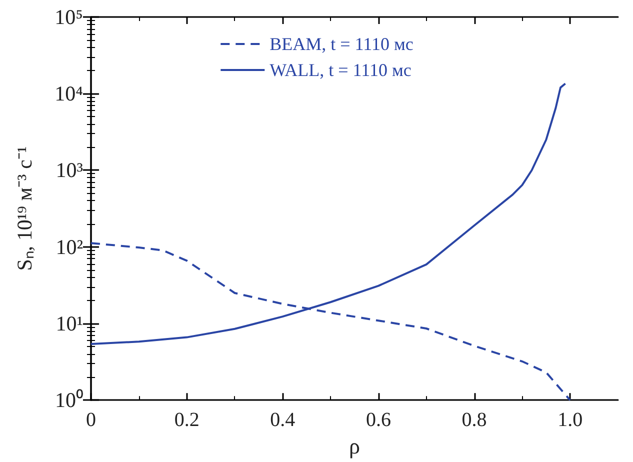  What do you see at coordinates (474, 420) in the screenshot?
I see `x-tick-label: 0.8` at bounding box center [474, 420].